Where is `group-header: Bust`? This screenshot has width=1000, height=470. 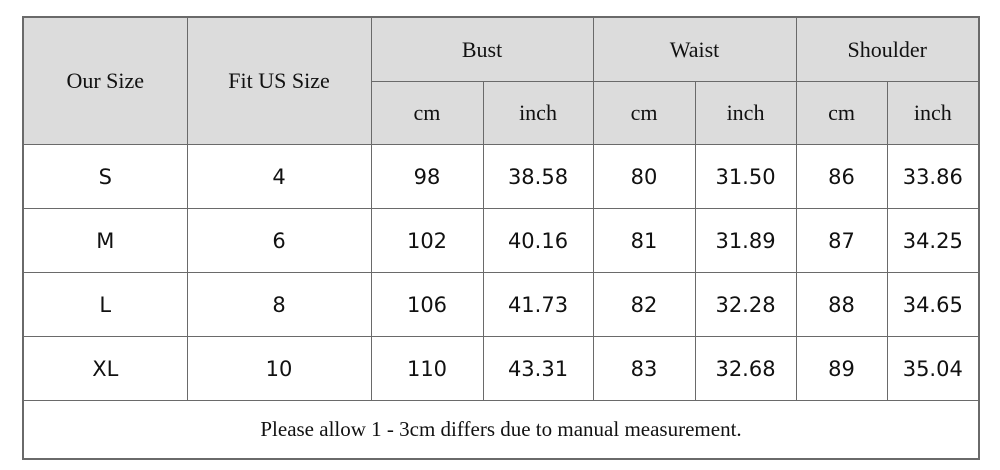 group-header: Bust is located at coordinates (482, 49).